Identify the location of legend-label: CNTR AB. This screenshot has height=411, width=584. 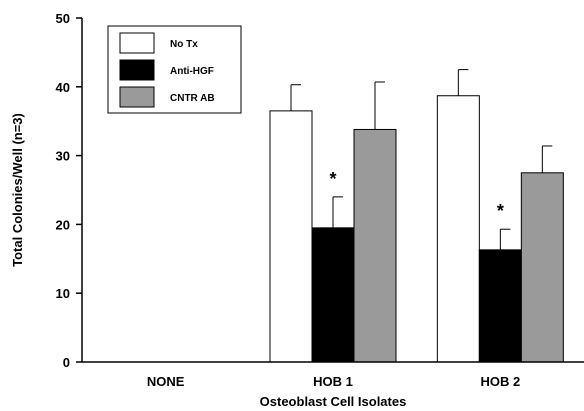
(192, 98).